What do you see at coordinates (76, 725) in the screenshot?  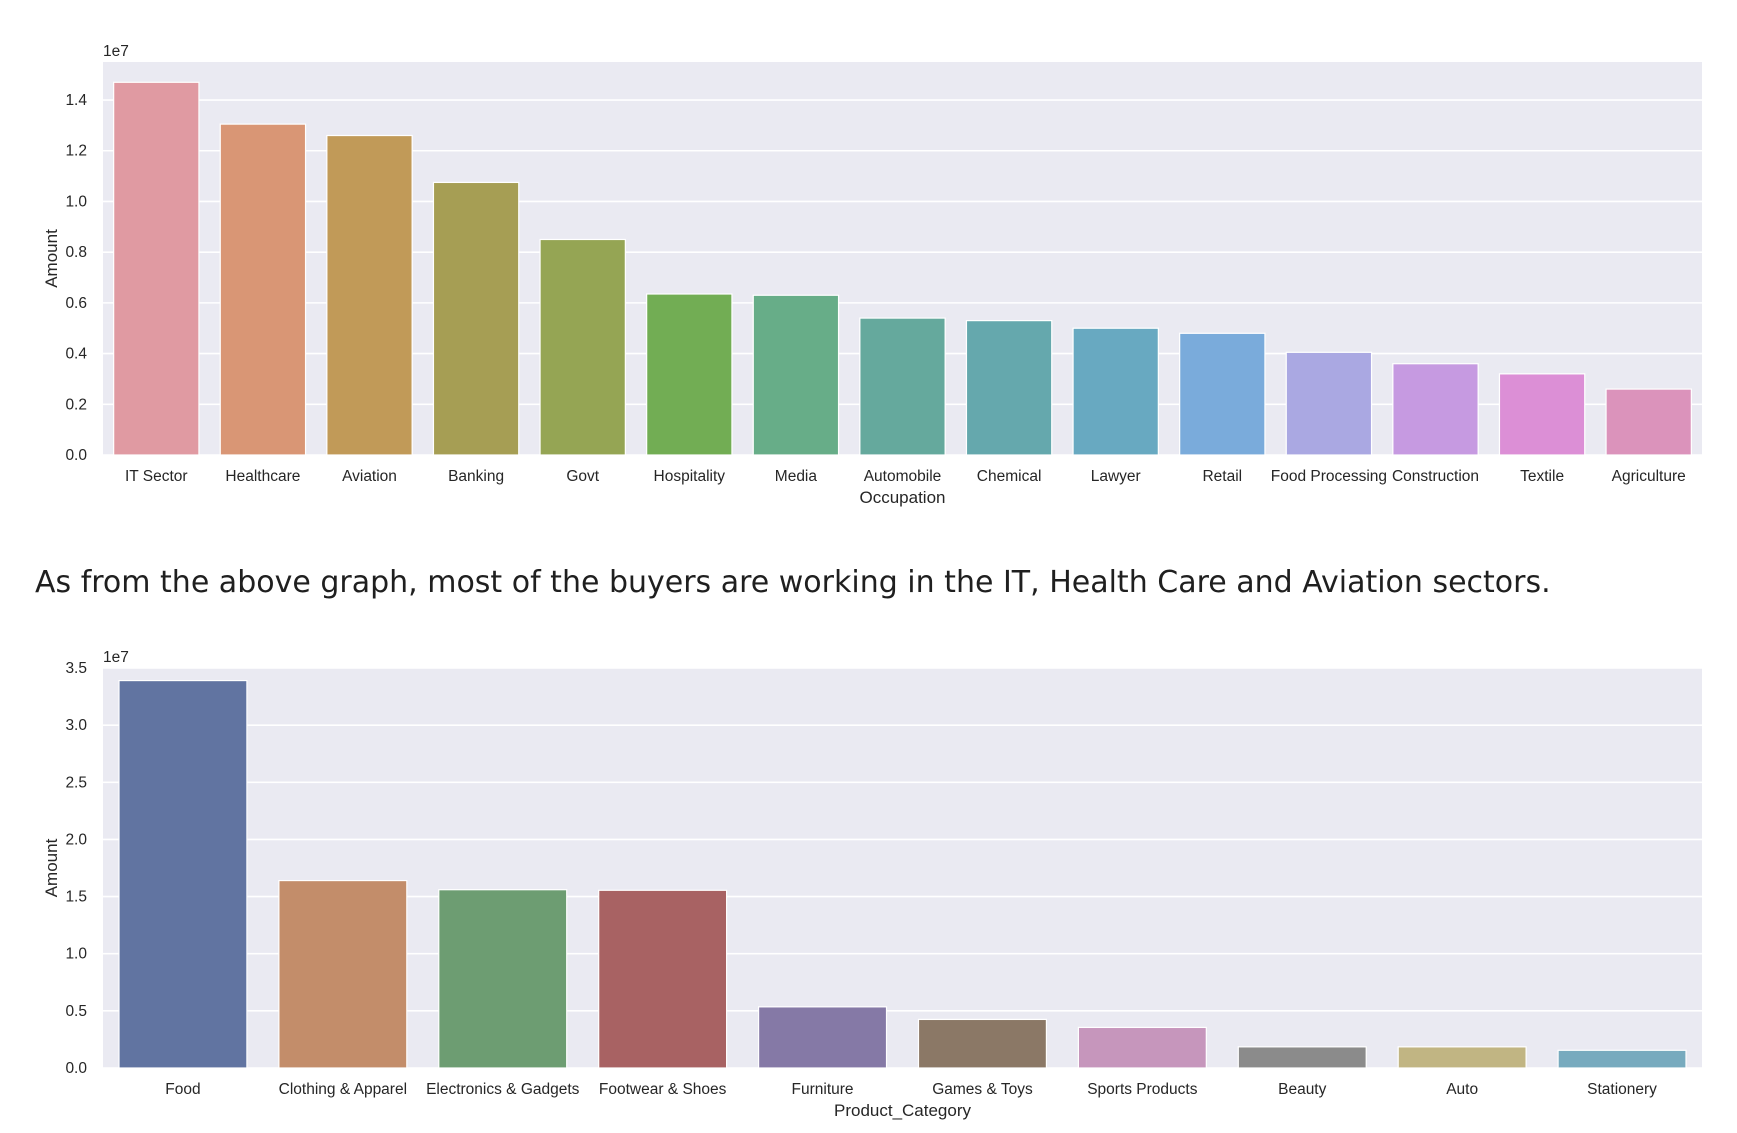 I see `y-tick-label: 3.0` at bounding box center [76, 725].